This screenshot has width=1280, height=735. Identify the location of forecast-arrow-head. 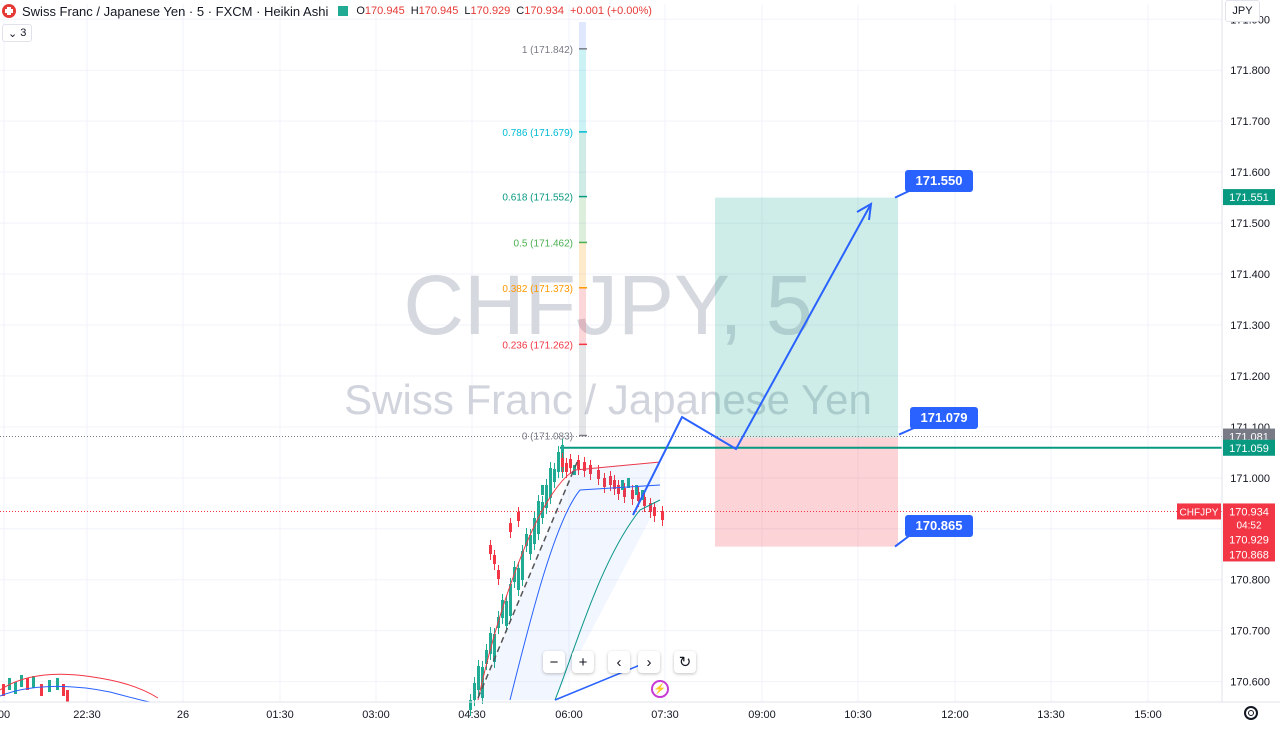
(864, 211).